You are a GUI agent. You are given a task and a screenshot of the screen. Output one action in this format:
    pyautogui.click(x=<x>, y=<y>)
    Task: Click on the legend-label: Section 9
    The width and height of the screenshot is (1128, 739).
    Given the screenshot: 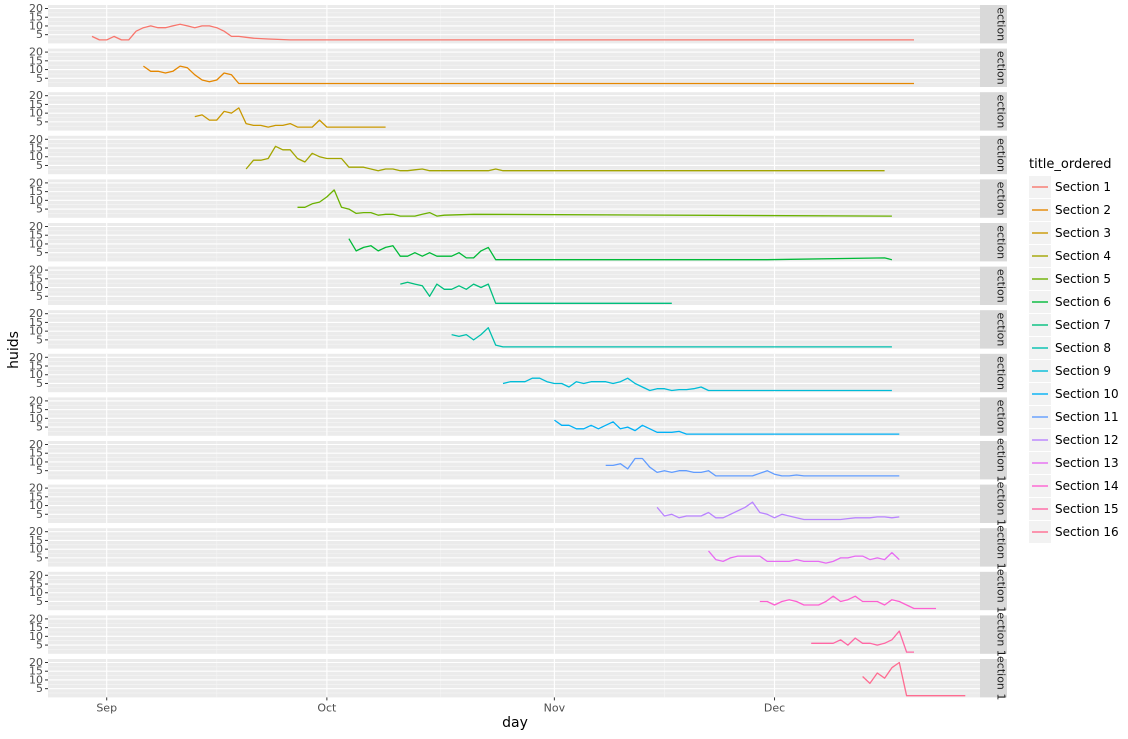 What is the action you would take?
    pyautogui.click(x=1083, y=371)
    